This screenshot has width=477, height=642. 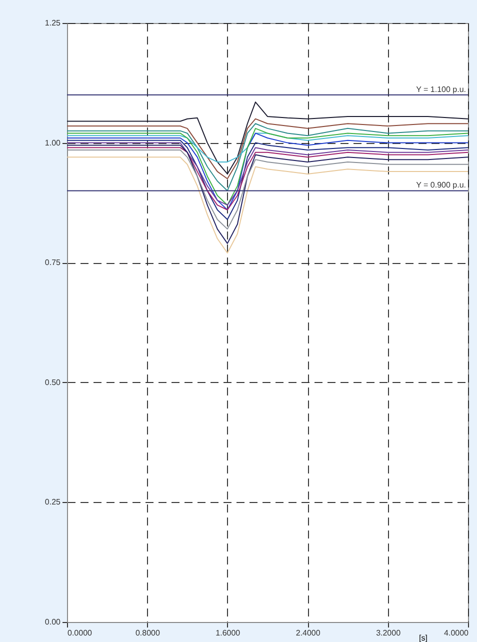 What do you see at coordinates (147, 633) in the screenshot?
I see `x-tick-label: 0.8000` at bounding box center [147, 633].